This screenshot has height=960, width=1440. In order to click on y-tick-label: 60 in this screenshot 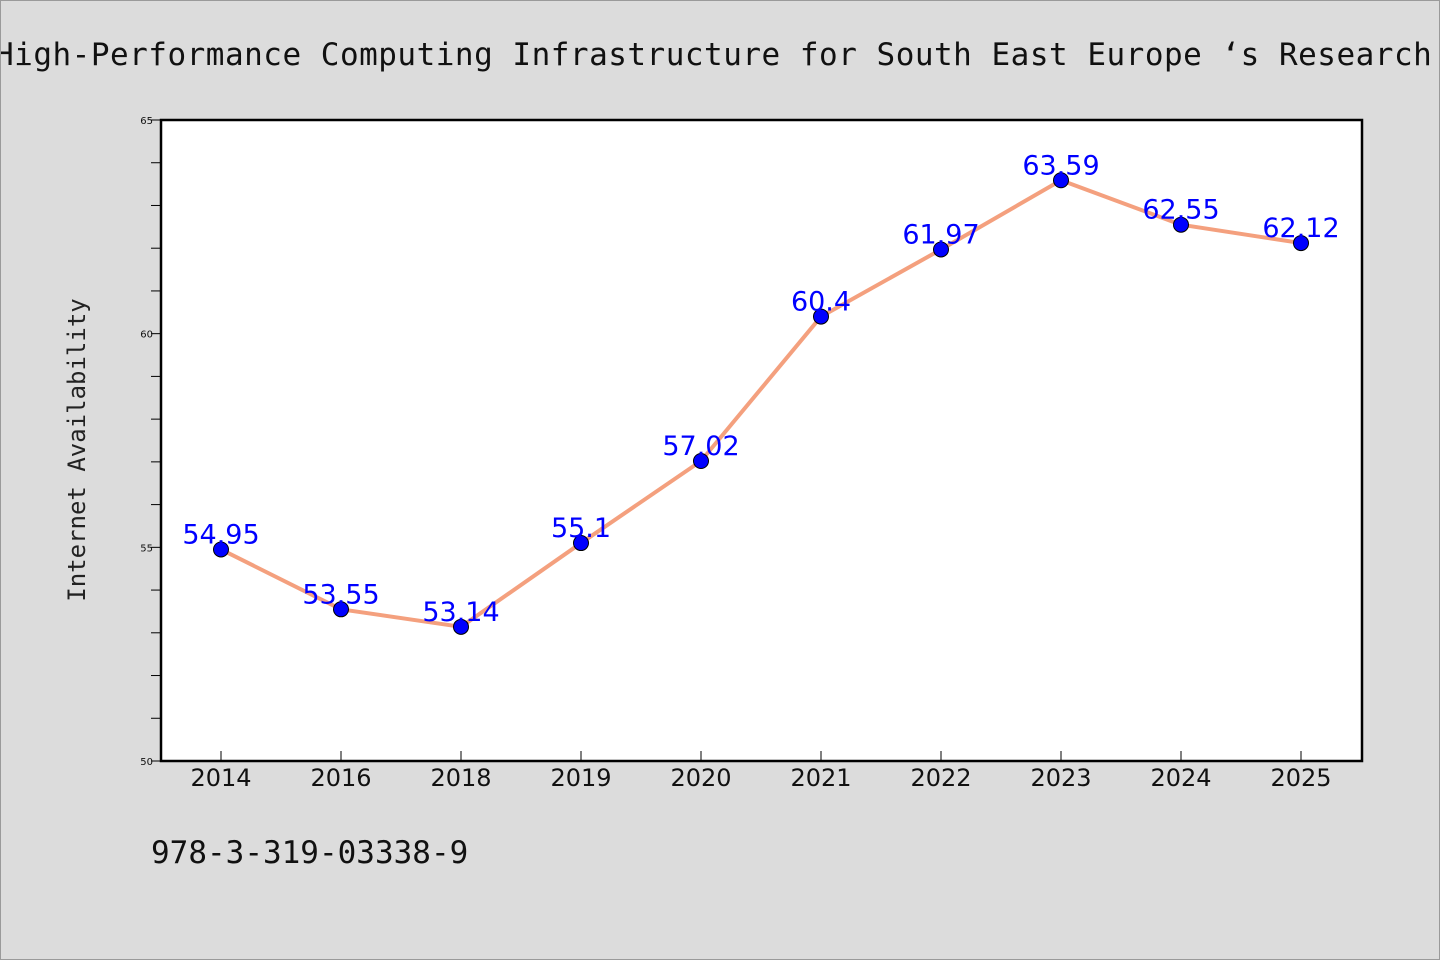, I will do `click(146, 335)`.